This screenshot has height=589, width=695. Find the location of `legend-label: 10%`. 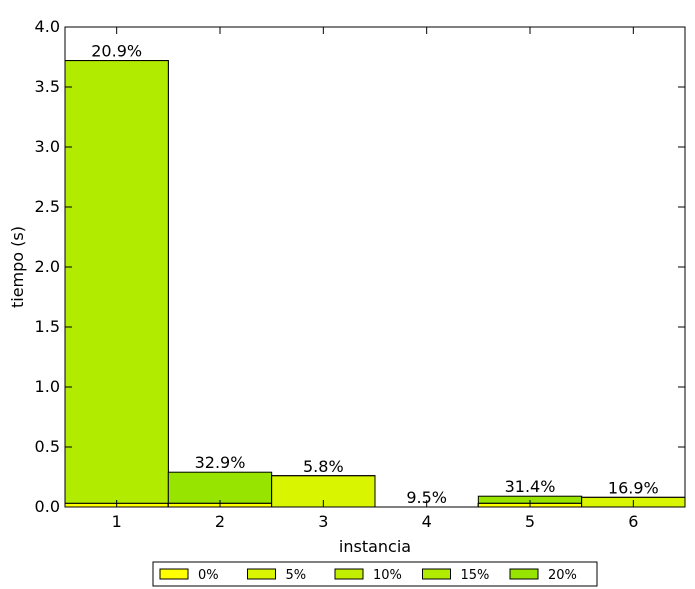

legend-label: 10% is located at coordinates (387, 575).